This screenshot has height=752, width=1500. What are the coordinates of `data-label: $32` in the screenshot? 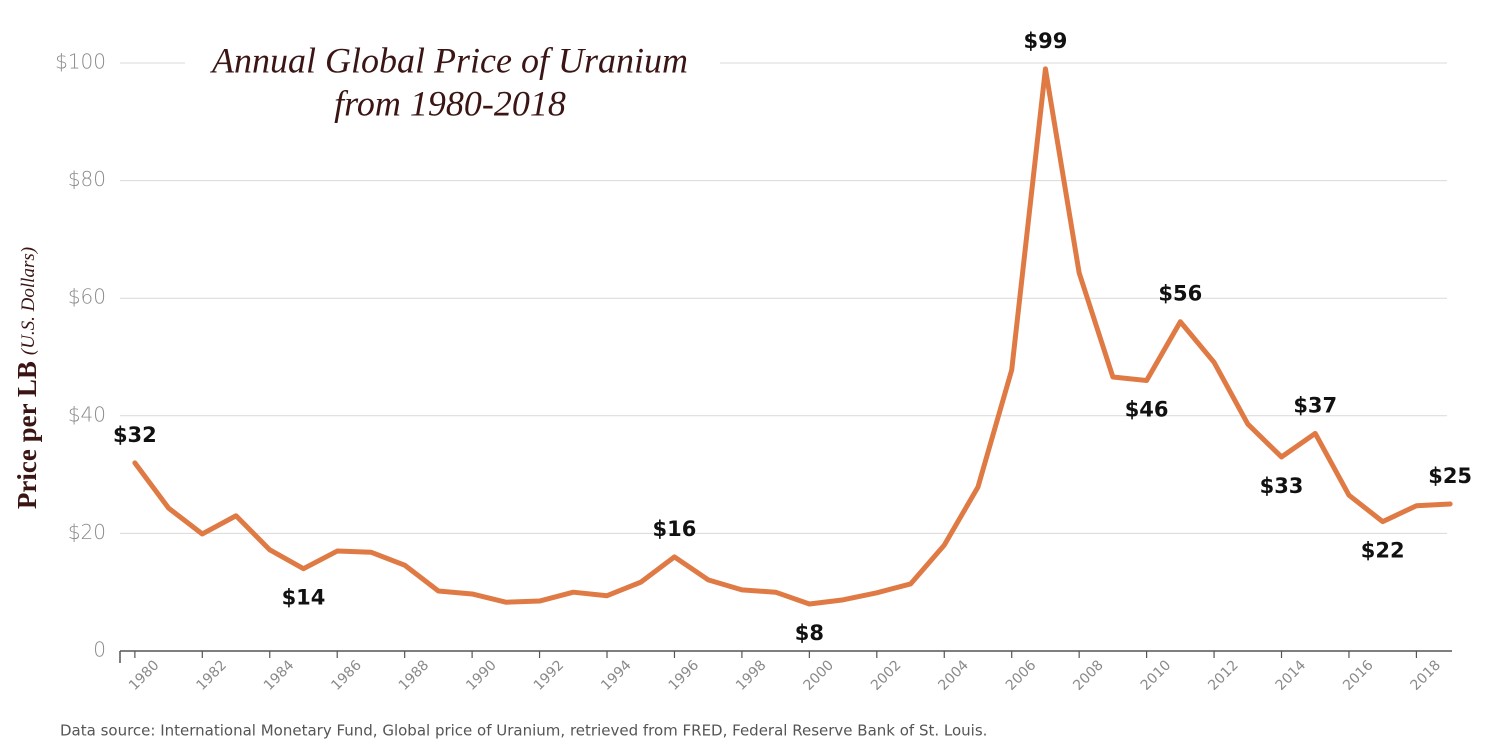 It's located at (135, 435).